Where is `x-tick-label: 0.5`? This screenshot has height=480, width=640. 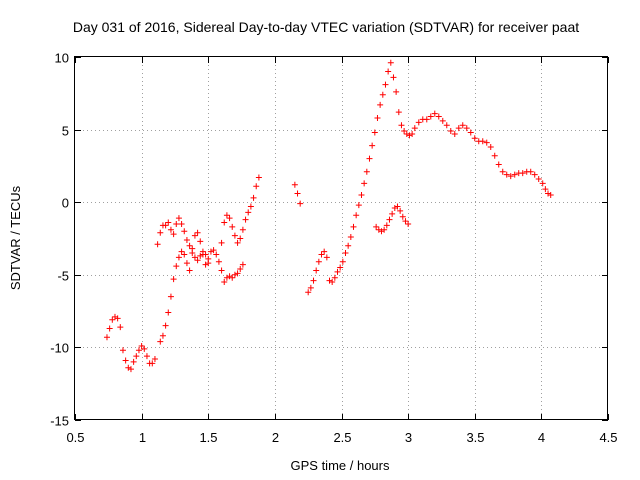
x-tick-label: 0.5 is located at coordinates (75, 437).